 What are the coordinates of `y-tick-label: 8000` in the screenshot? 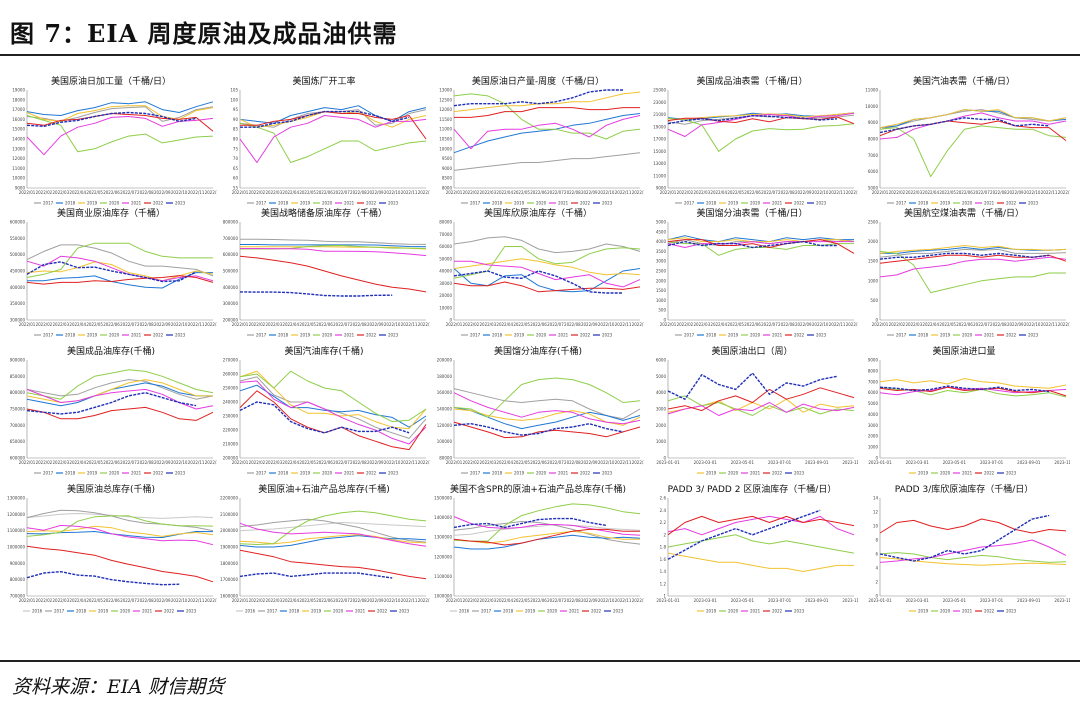 It's located at (873, 139).